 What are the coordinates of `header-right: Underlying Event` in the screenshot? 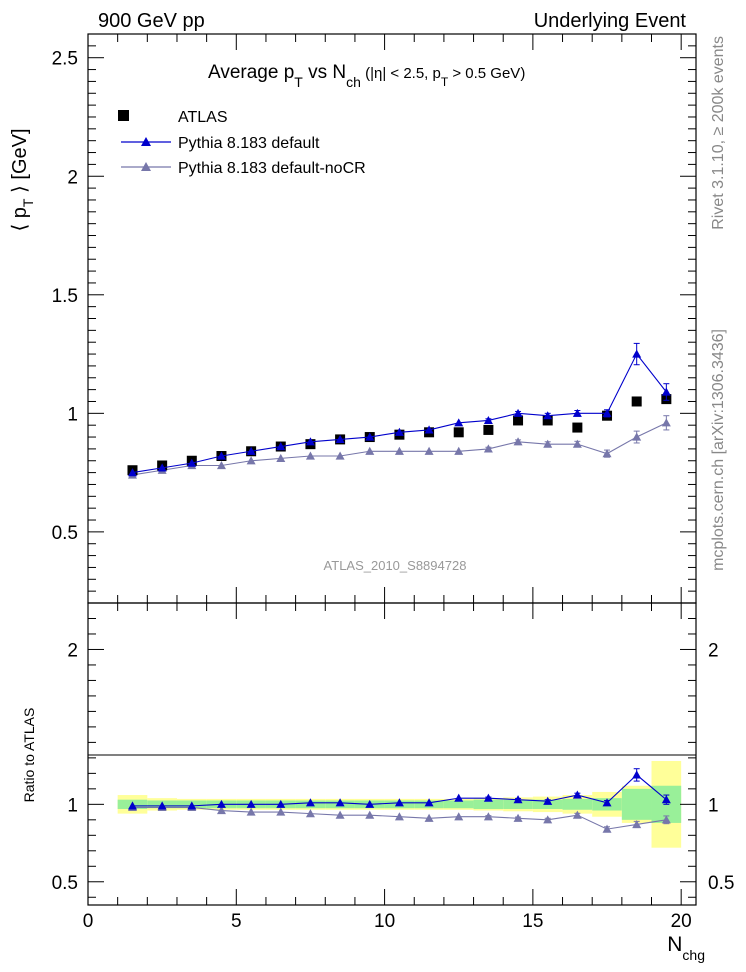 It's located at (610, 21).